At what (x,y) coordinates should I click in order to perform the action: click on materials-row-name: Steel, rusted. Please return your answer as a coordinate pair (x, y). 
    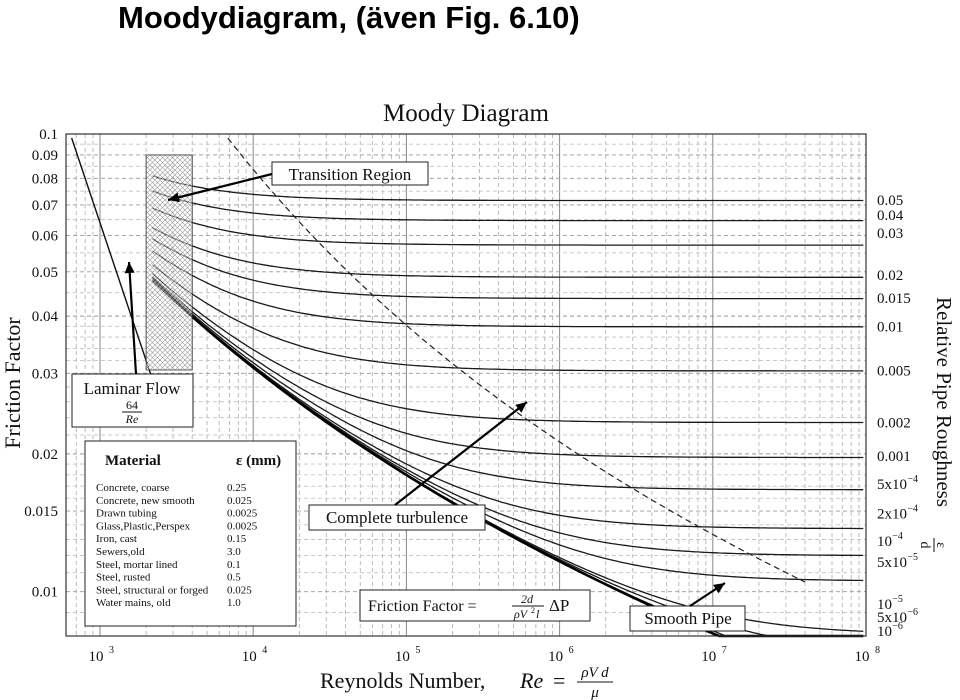
    Looking at the image, I should click on (123, 578).